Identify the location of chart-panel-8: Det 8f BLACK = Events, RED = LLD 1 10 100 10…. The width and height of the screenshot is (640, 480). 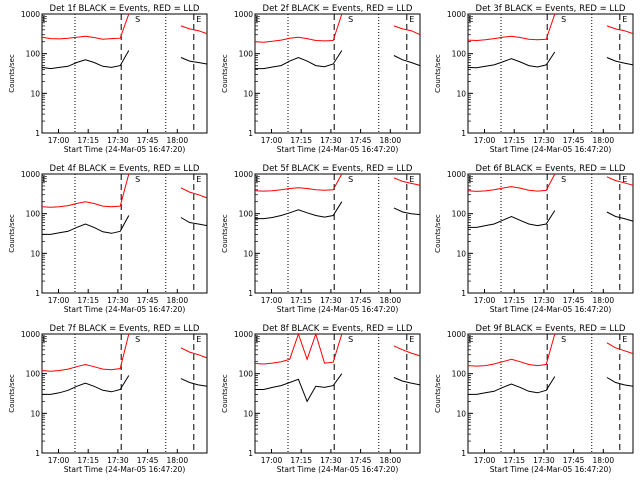
(321, 399).